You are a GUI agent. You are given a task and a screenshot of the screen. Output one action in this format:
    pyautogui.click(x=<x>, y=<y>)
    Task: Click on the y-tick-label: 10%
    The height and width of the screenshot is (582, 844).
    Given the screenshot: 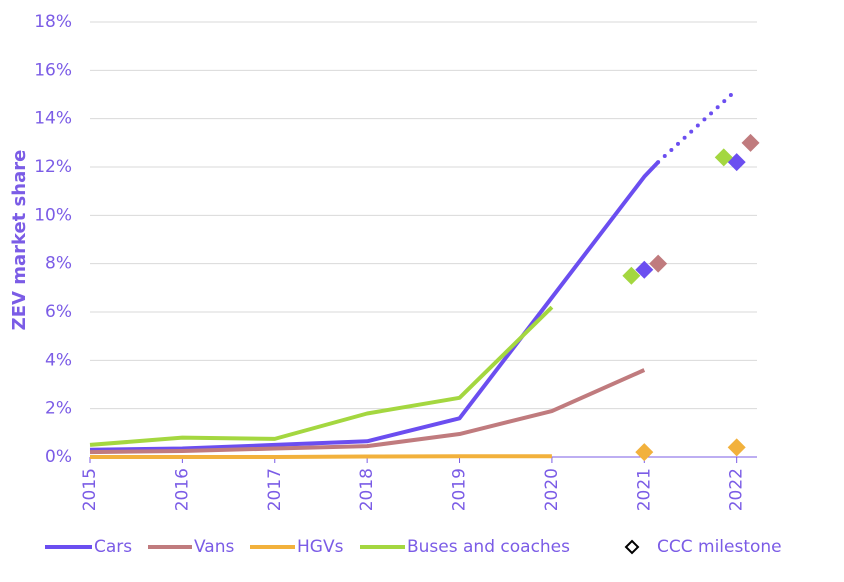 What is the action you would take?
    pyautogui.click(x=53, y=215)
    